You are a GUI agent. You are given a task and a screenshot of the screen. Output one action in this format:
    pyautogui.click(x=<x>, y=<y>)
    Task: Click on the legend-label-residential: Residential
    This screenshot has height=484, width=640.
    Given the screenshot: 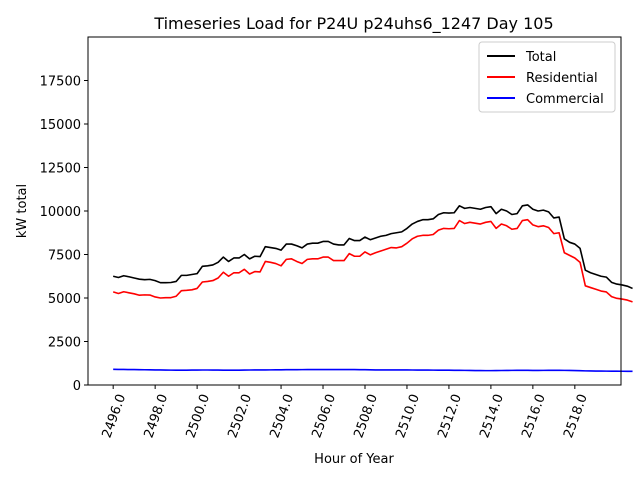 What is the action you would take?
    pyautogui.click(x=562, y=78)
    